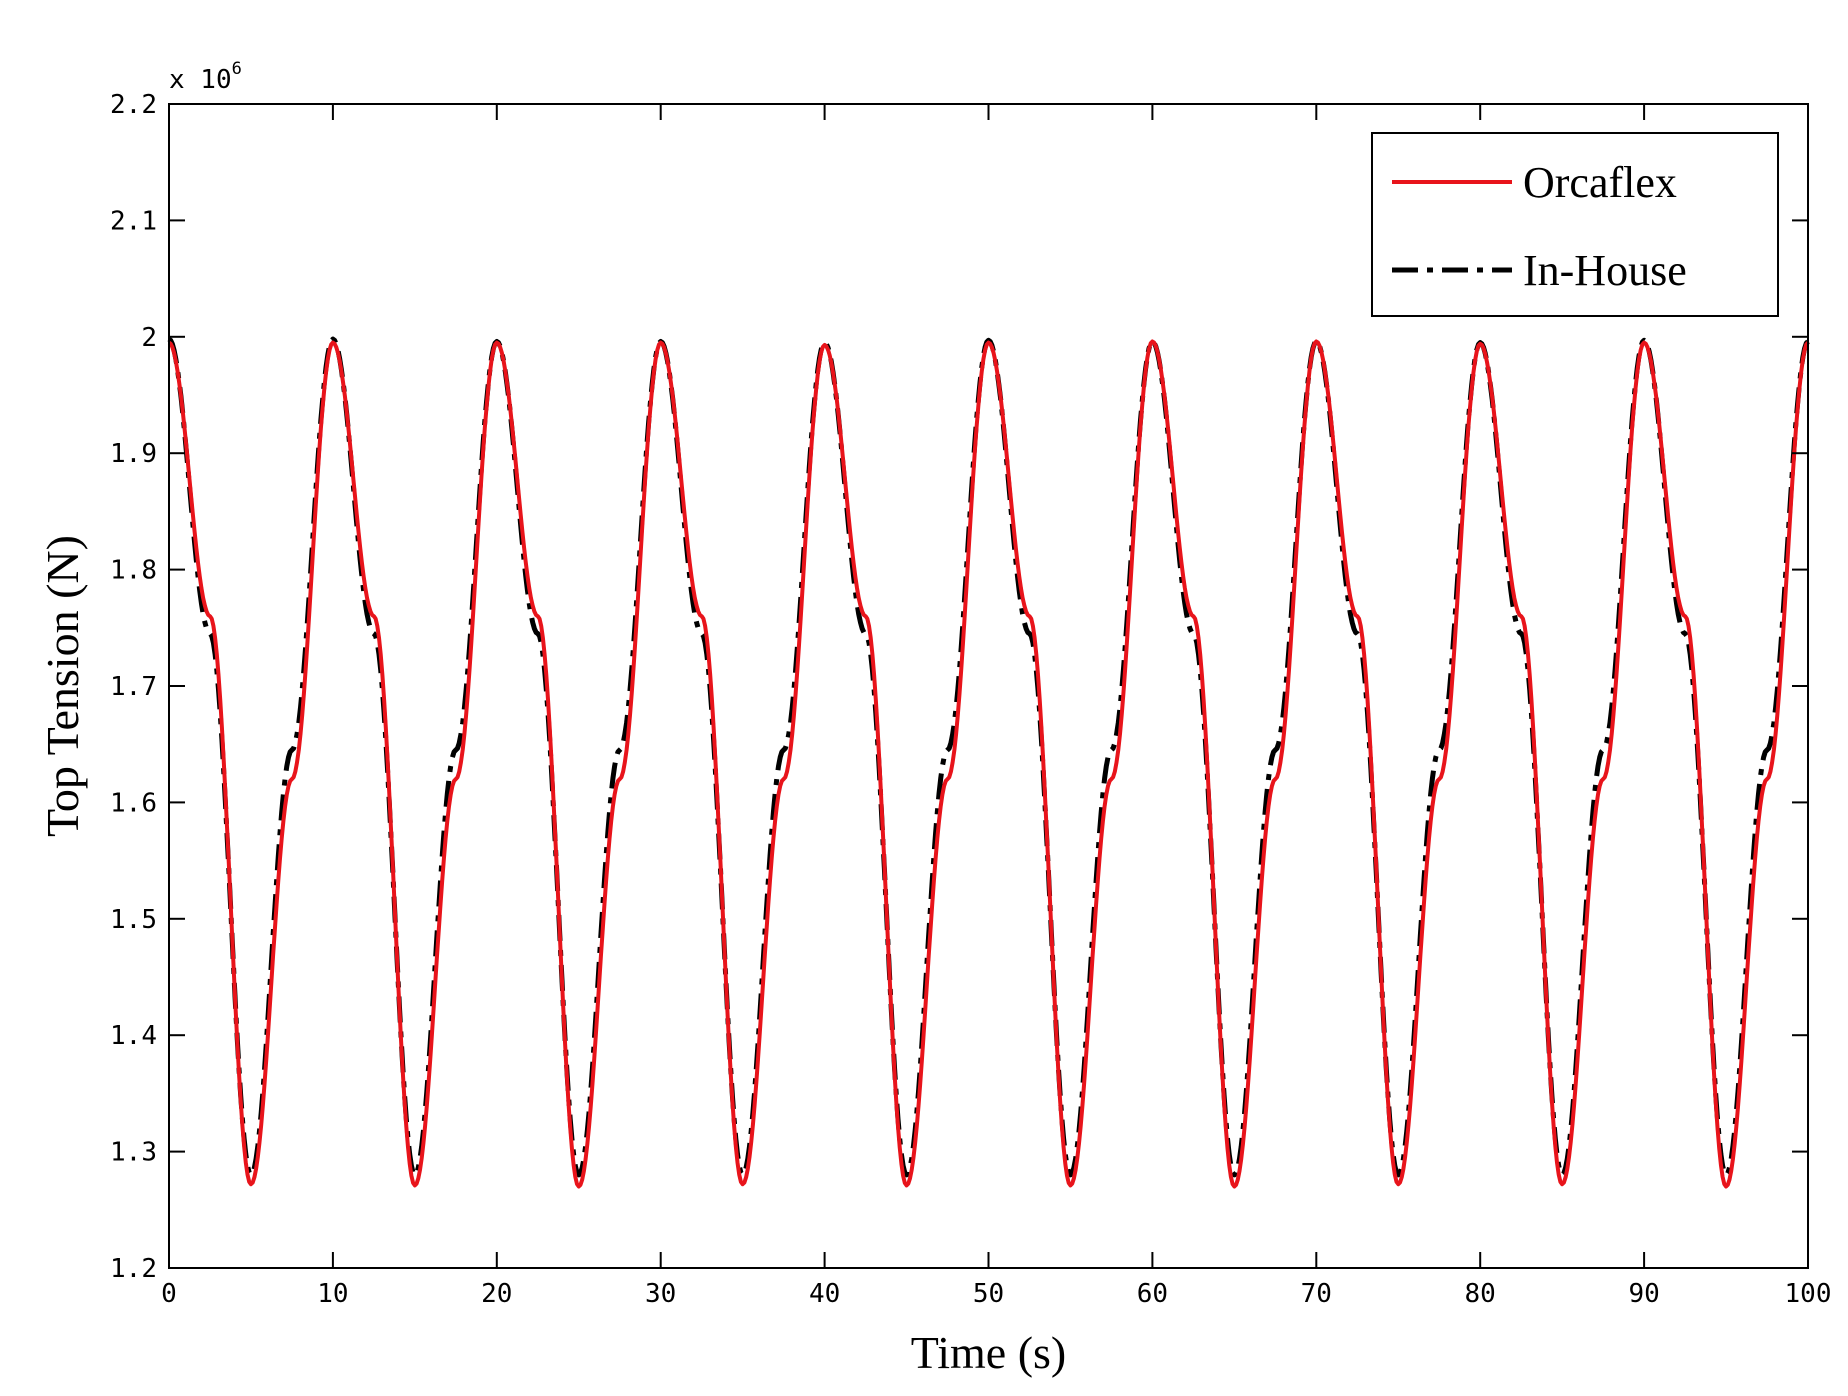 Image resolution: width=1848 pixels, height=1396 pixels. Describe the element at coordinates (133, 920) in the screenshot. I see `y-tick-label: 1.5` at that location.